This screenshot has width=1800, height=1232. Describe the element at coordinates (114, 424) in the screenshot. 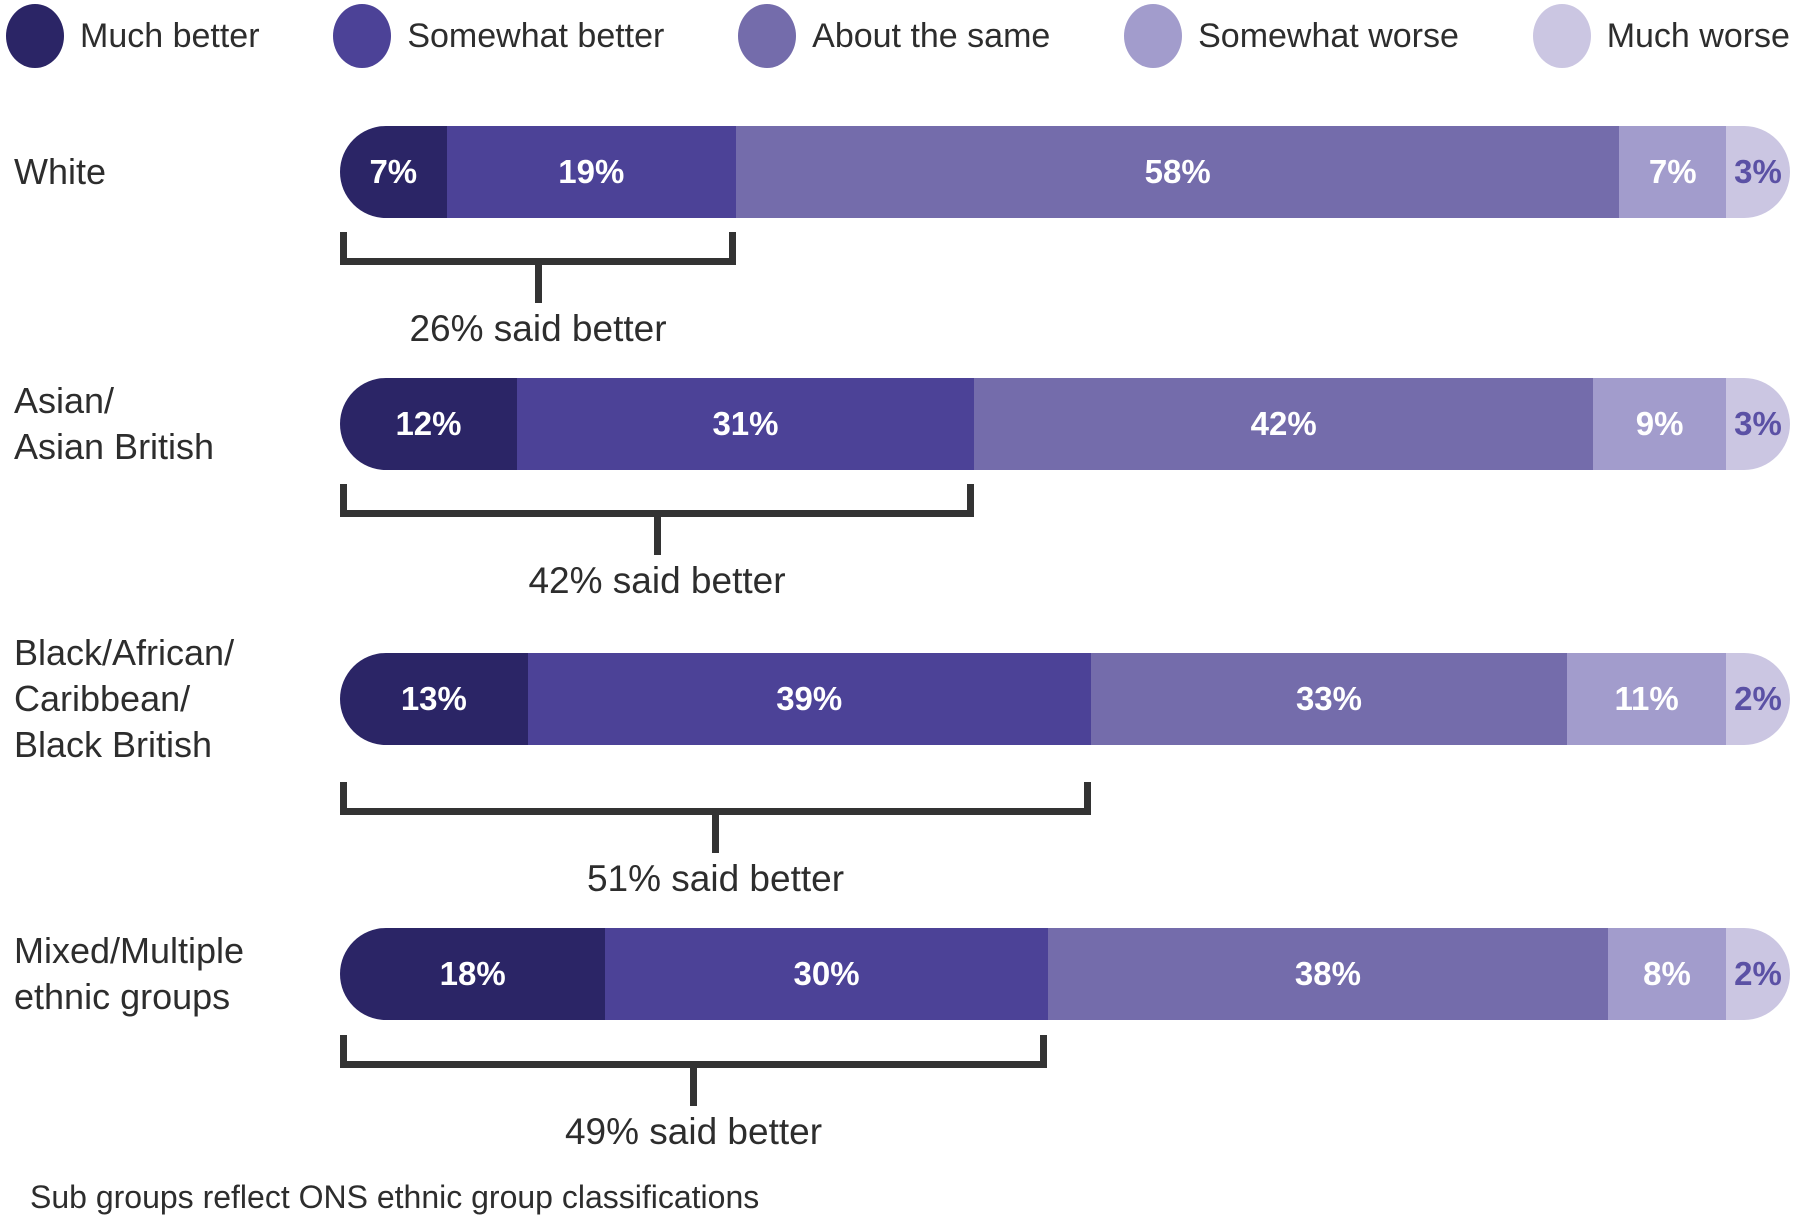

I see `category-label: Asian/Asian British` at that location.